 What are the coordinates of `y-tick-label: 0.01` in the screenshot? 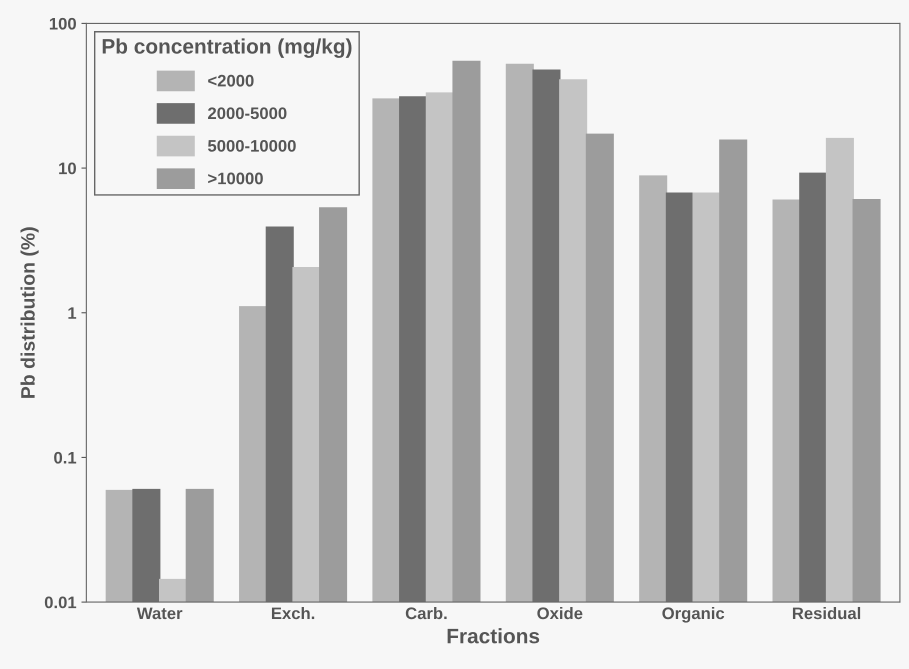 It's located at (60, 602).